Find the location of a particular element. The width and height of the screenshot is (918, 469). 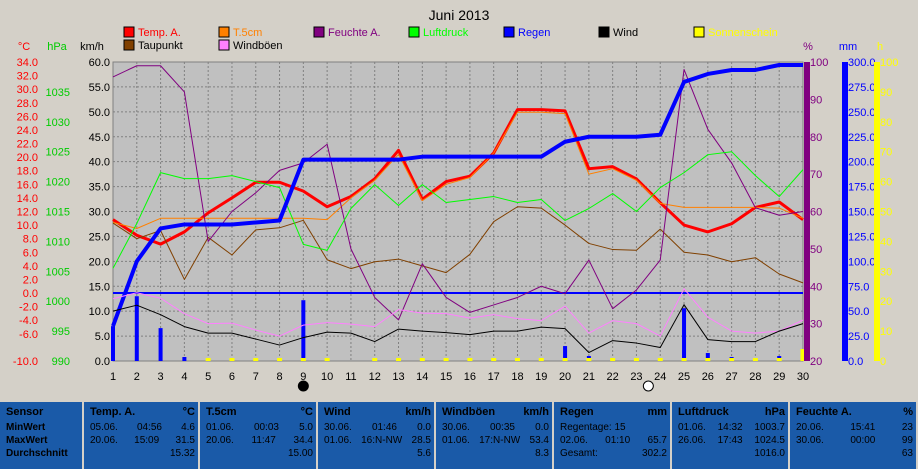

stat-cell: 20.06. is located at coordinates (104, 440).